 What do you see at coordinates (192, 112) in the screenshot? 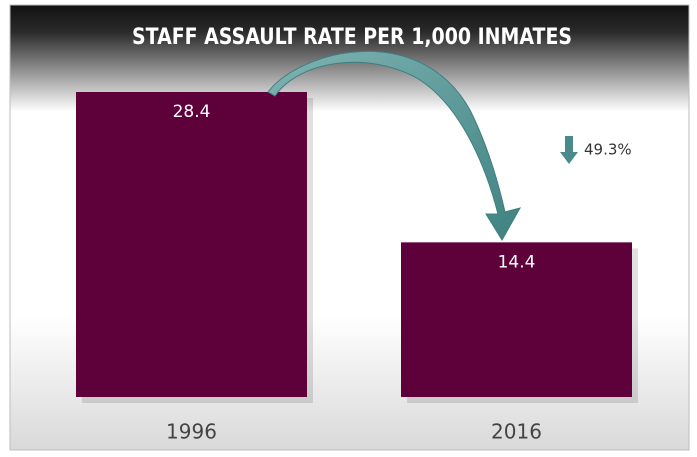
I see `value-label: 28.4` at bounding box center [192, 112].